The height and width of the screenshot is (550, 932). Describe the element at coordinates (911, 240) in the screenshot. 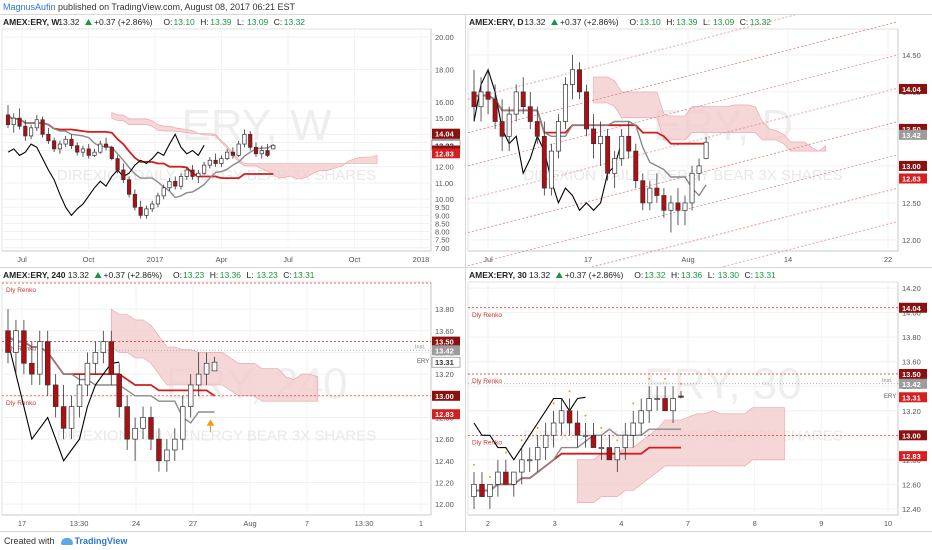

I see `price-tick-label: 12.00` at that location.